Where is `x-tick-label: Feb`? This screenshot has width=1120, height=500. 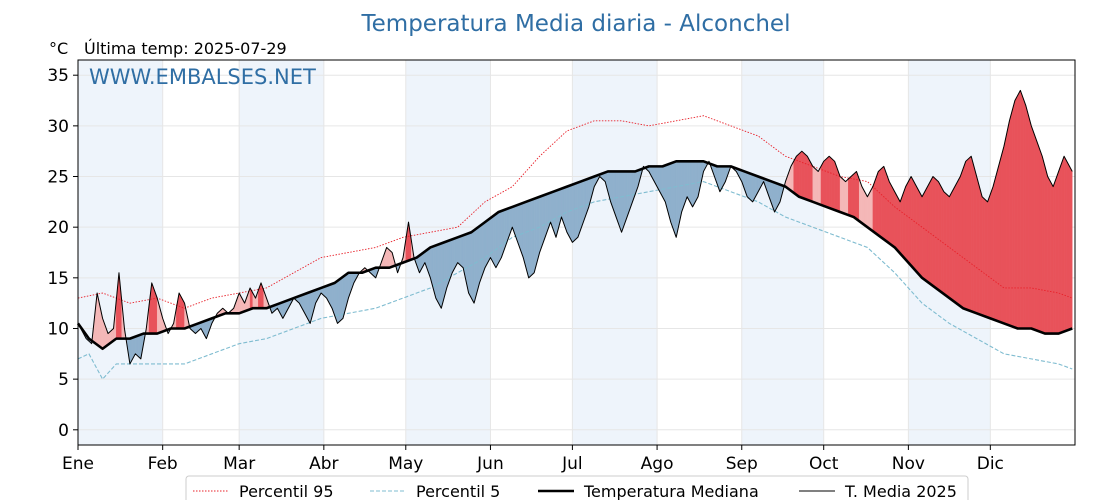 x-tick-label: Feb is located at coordinates (163, 464).